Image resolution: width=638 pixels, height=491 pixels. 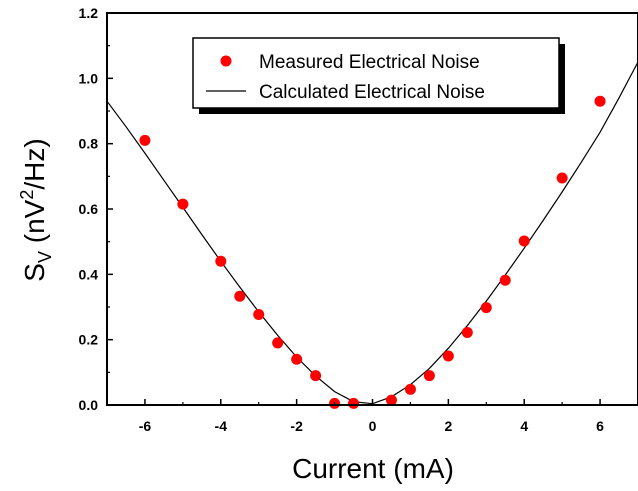 What do you see at coordinates (296, 426) in the screenshot?
I see `x-tick-label: -2` at bounding box center [296, 426].